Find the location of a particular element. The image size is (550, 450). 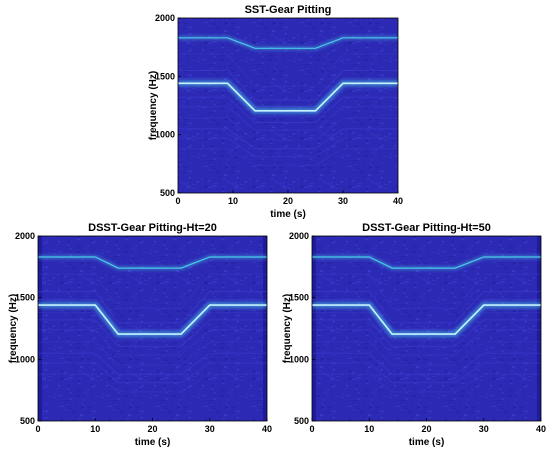

chart-title: DSST-Gear Pitting-Ht=20 is located at coordinates (152, 228).